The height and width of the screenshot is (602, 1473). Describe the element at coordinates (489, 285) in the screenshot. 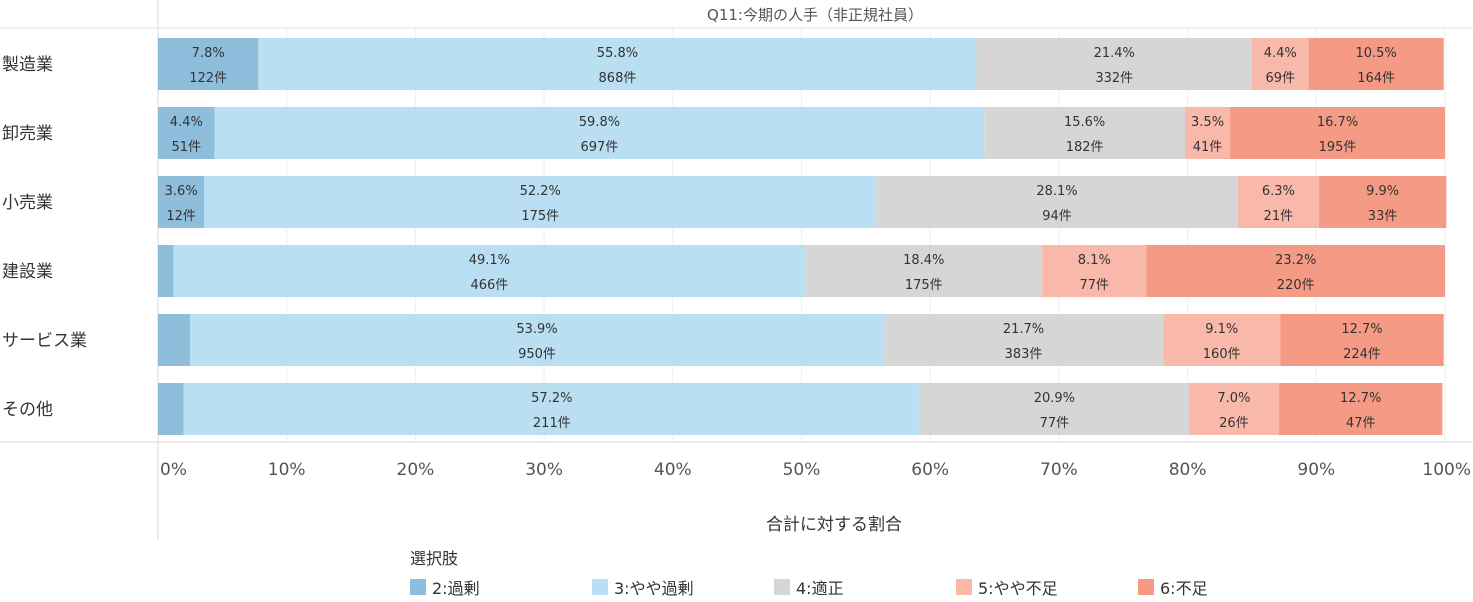

I see `count-label: 466件` at that location.